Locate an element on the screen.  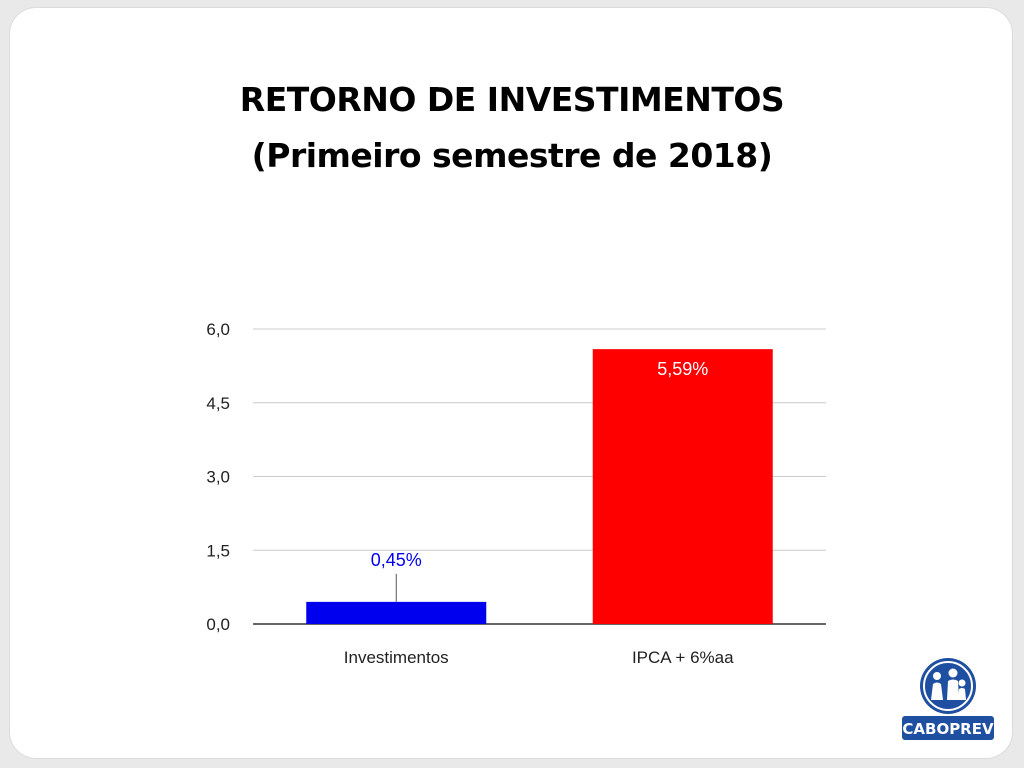
x-tick-label: Investimentos is located at coordinates (396, 657).